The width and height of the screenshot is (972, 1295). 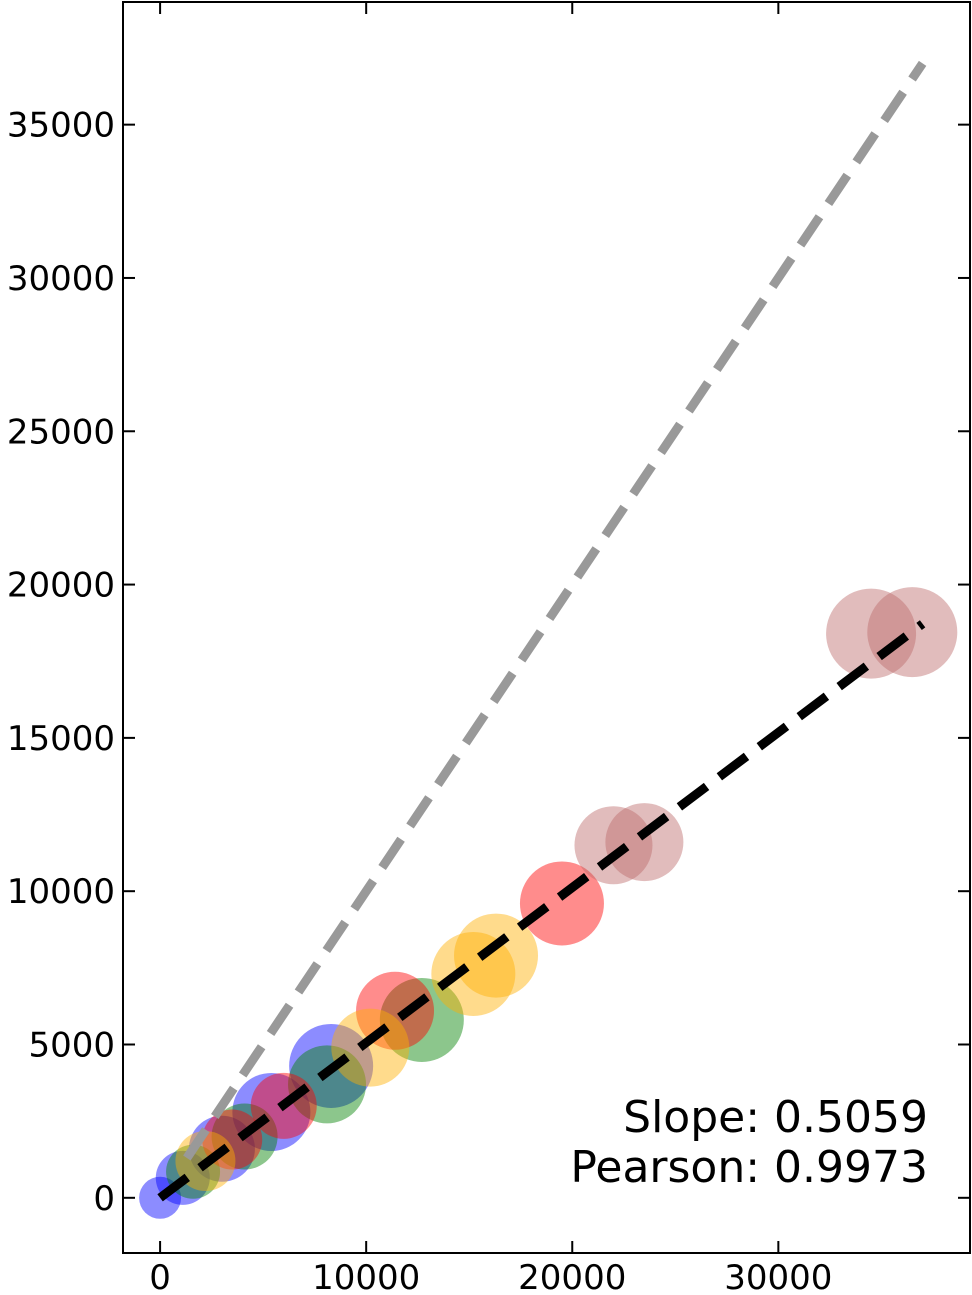 What do you see at coordinates (104, 1199) in the screenshot?
I see `y-tick-label: 0` at bounding box center [104, 1199].